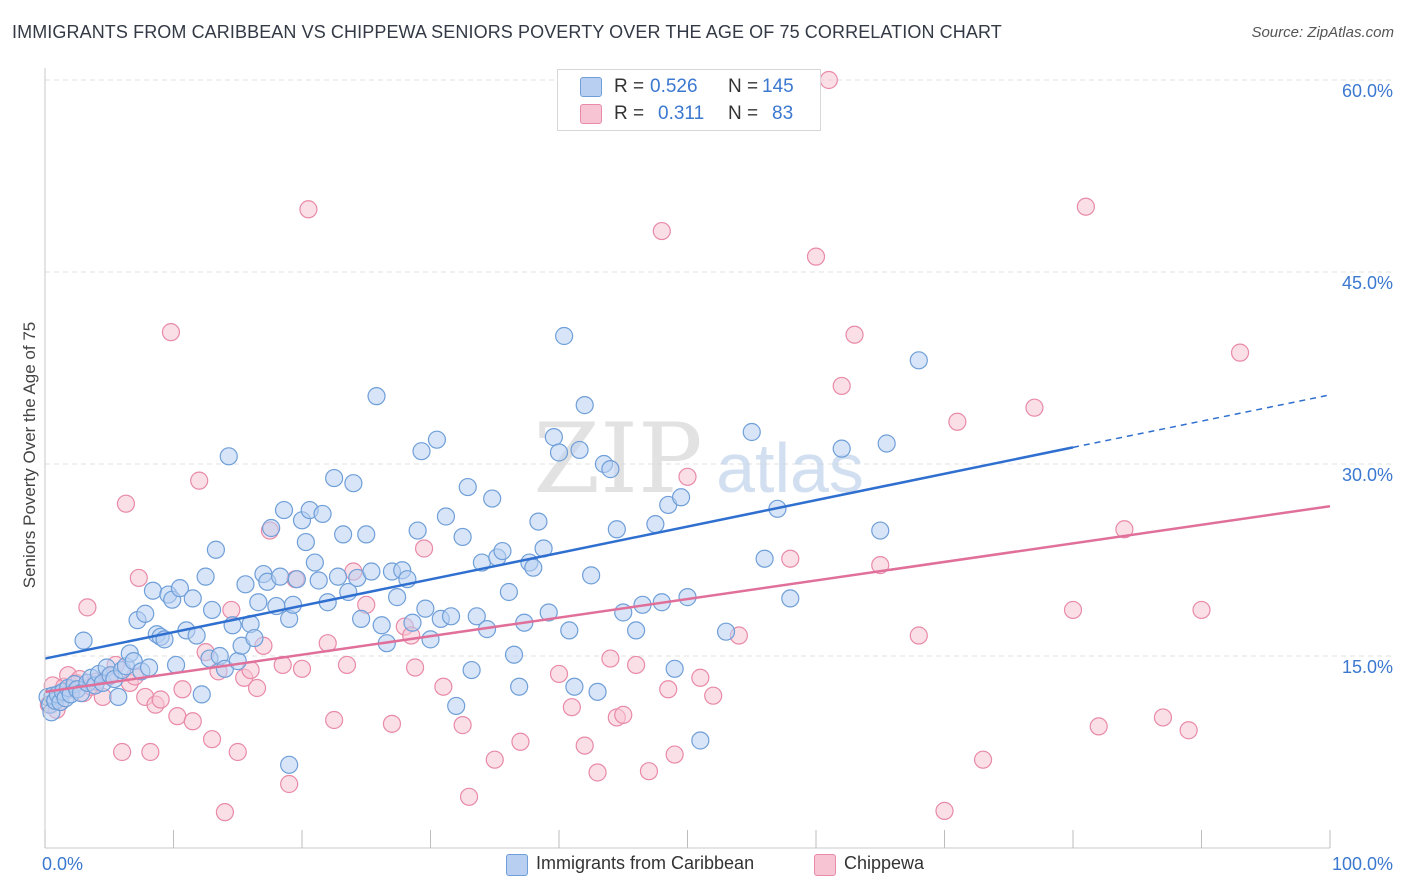 Image resolution: width=1406 pixels, height=892 pixels. I want to click on source-label: Source: ZipAtlas.com, so click(1322, 32).